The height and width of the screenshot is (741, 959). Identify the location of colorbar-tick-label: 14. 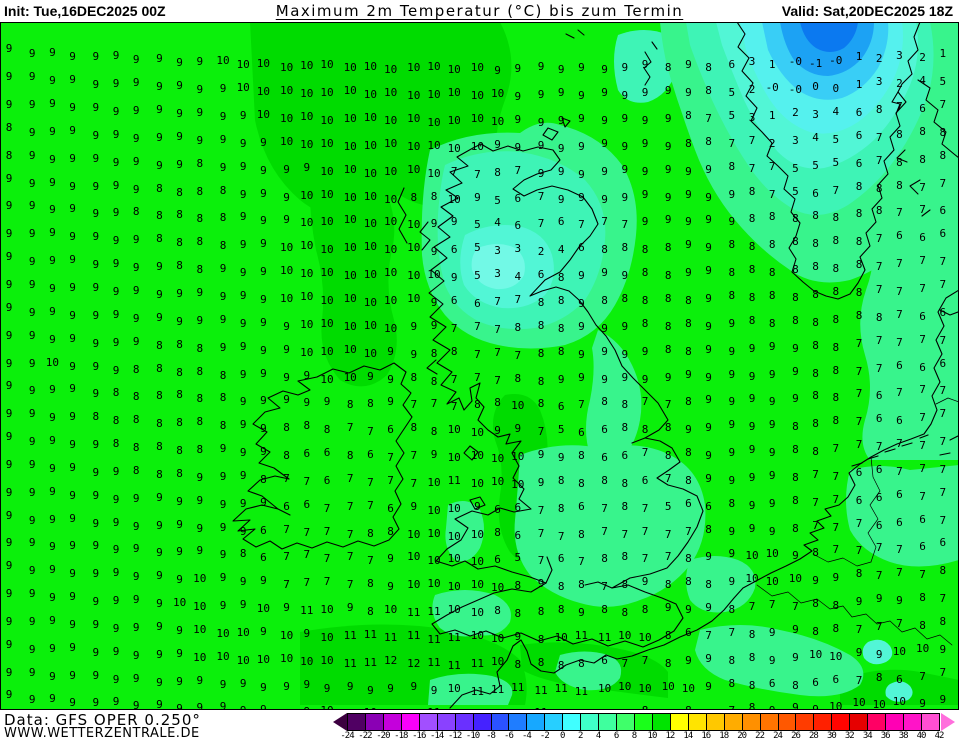
(688, 736).